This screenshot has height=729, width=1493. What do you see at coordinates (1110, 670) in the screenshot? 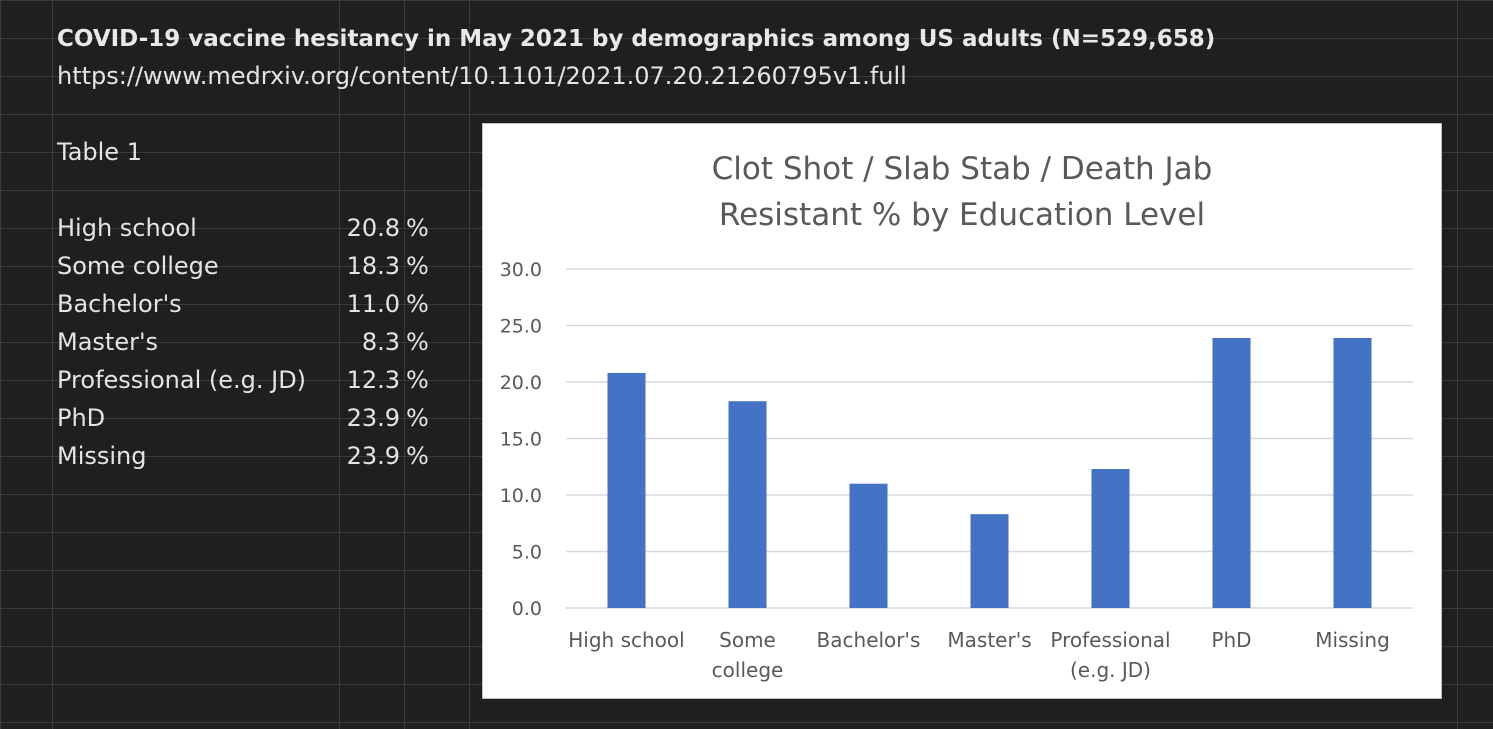
I see `x-tick-label: (e.g. JD)` at bounding box center [1110, 670].